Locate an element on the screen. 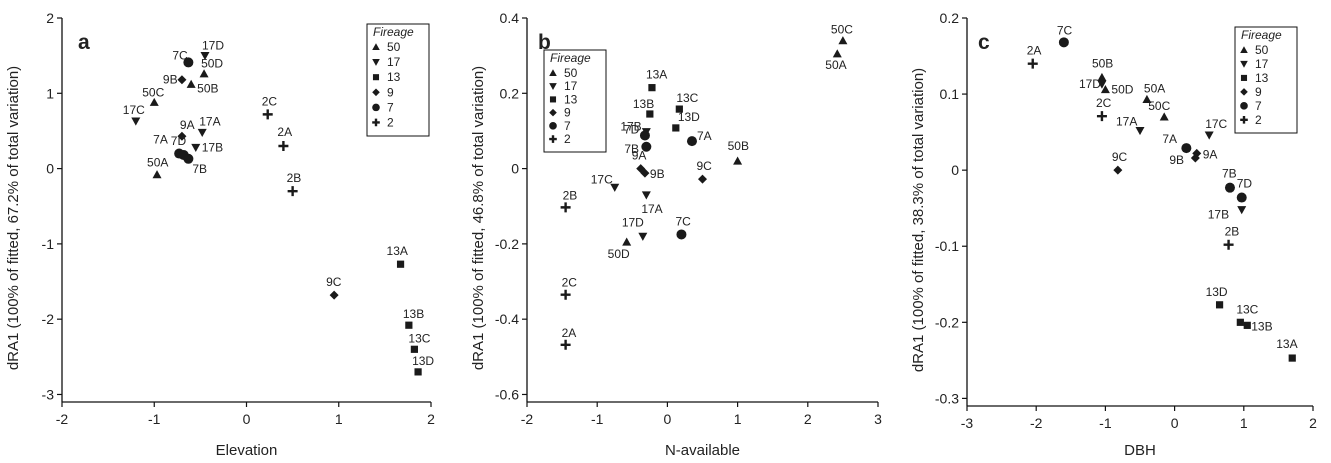 This screenshot has width=1331, height=463. point-label: 13D is located at coordinates (689, 117).